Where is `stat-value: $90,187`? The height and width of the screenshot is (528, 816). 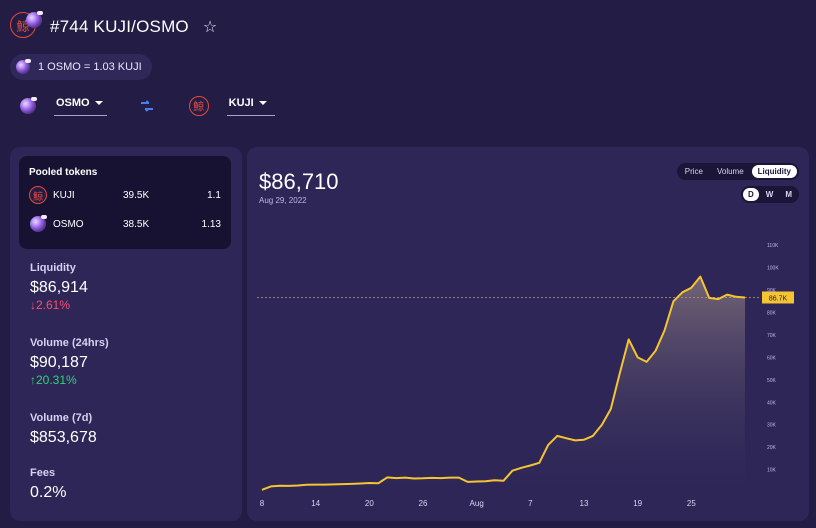 stat-value: $90,187 is located at coordinates (59, 362).